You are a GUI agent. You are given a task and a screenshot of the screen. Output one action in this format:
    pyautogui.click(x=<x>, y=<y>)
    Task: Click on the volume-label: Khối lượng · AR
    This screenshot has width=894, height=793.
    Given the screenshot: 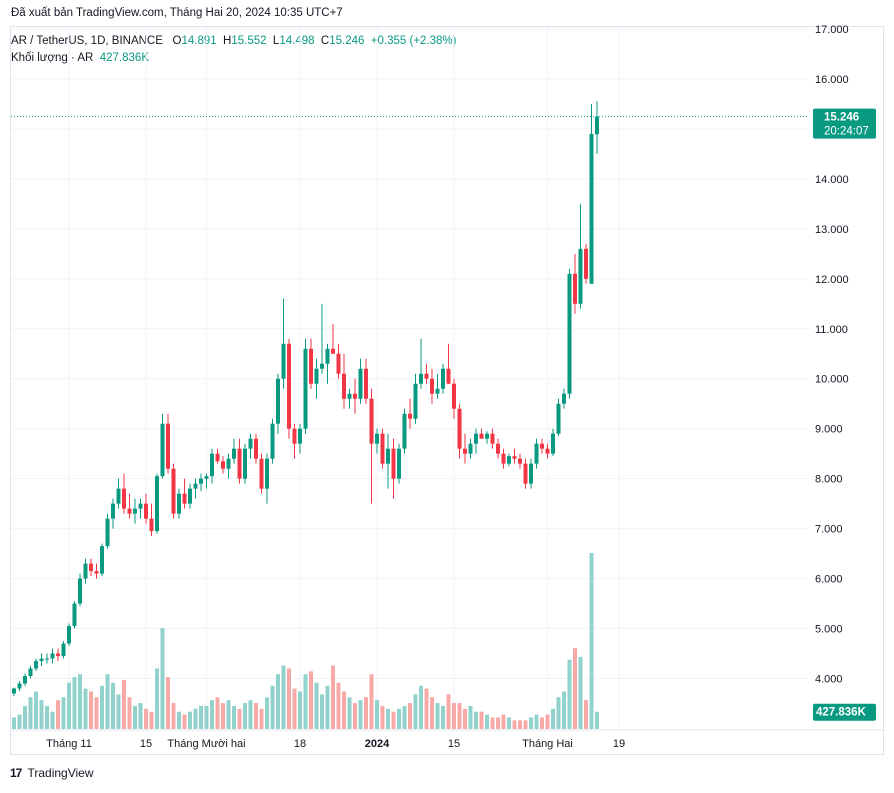 What is the action you would take?
    pyautogui.click(x=52, y=58)
    